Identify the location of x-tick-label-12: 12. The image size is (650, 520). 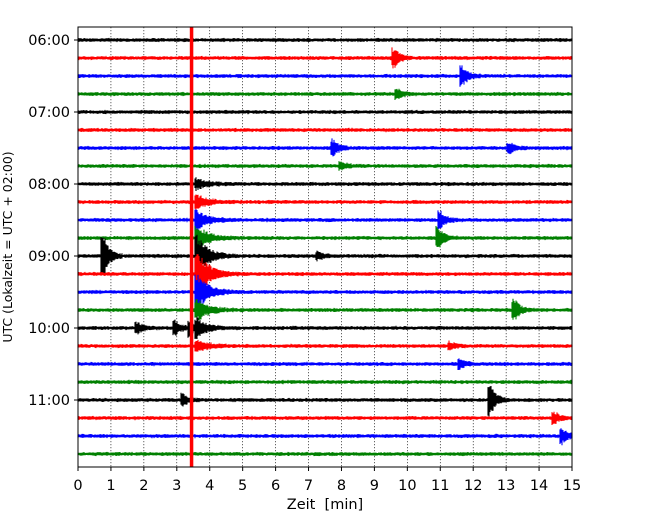
(473, 486).